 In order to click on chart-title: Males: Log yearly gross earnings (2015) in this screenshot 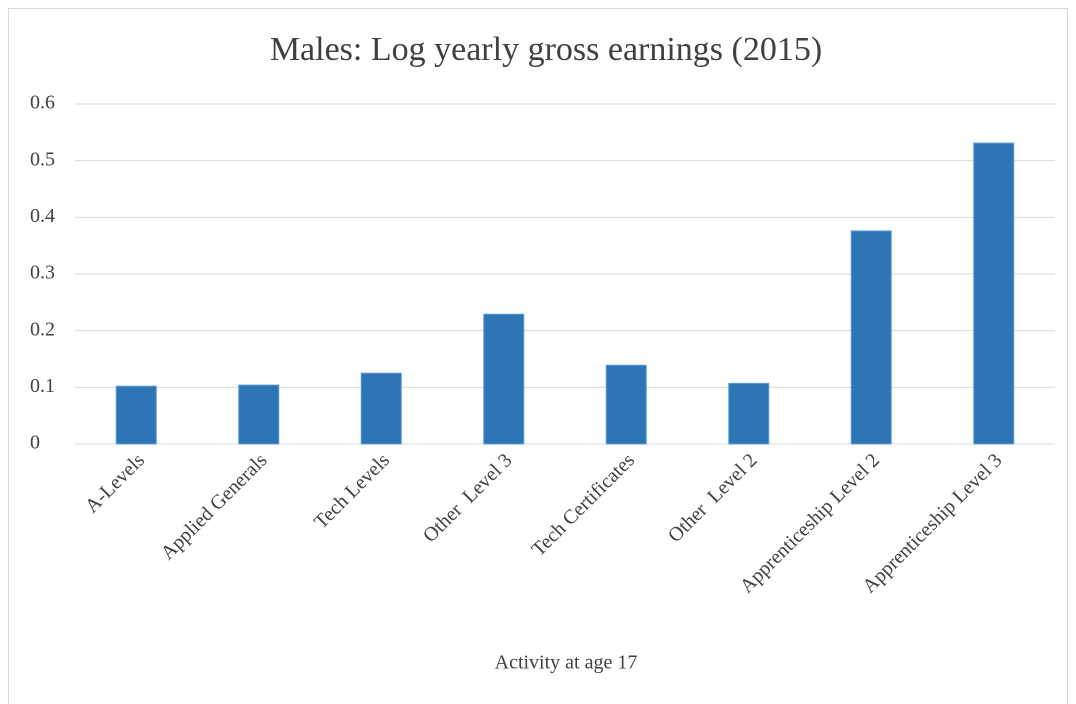, I will do `click(546, 49)`.